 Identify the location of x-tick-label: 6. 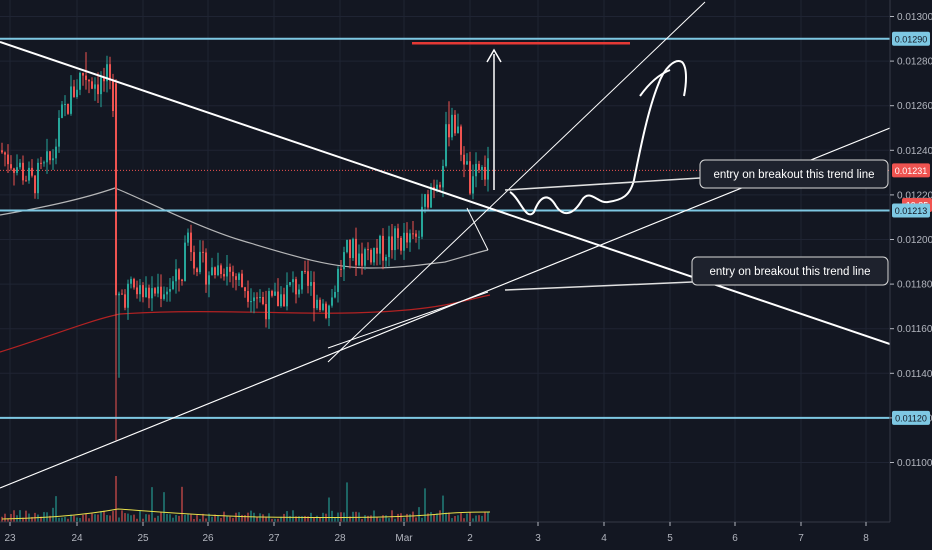
(735, 538).